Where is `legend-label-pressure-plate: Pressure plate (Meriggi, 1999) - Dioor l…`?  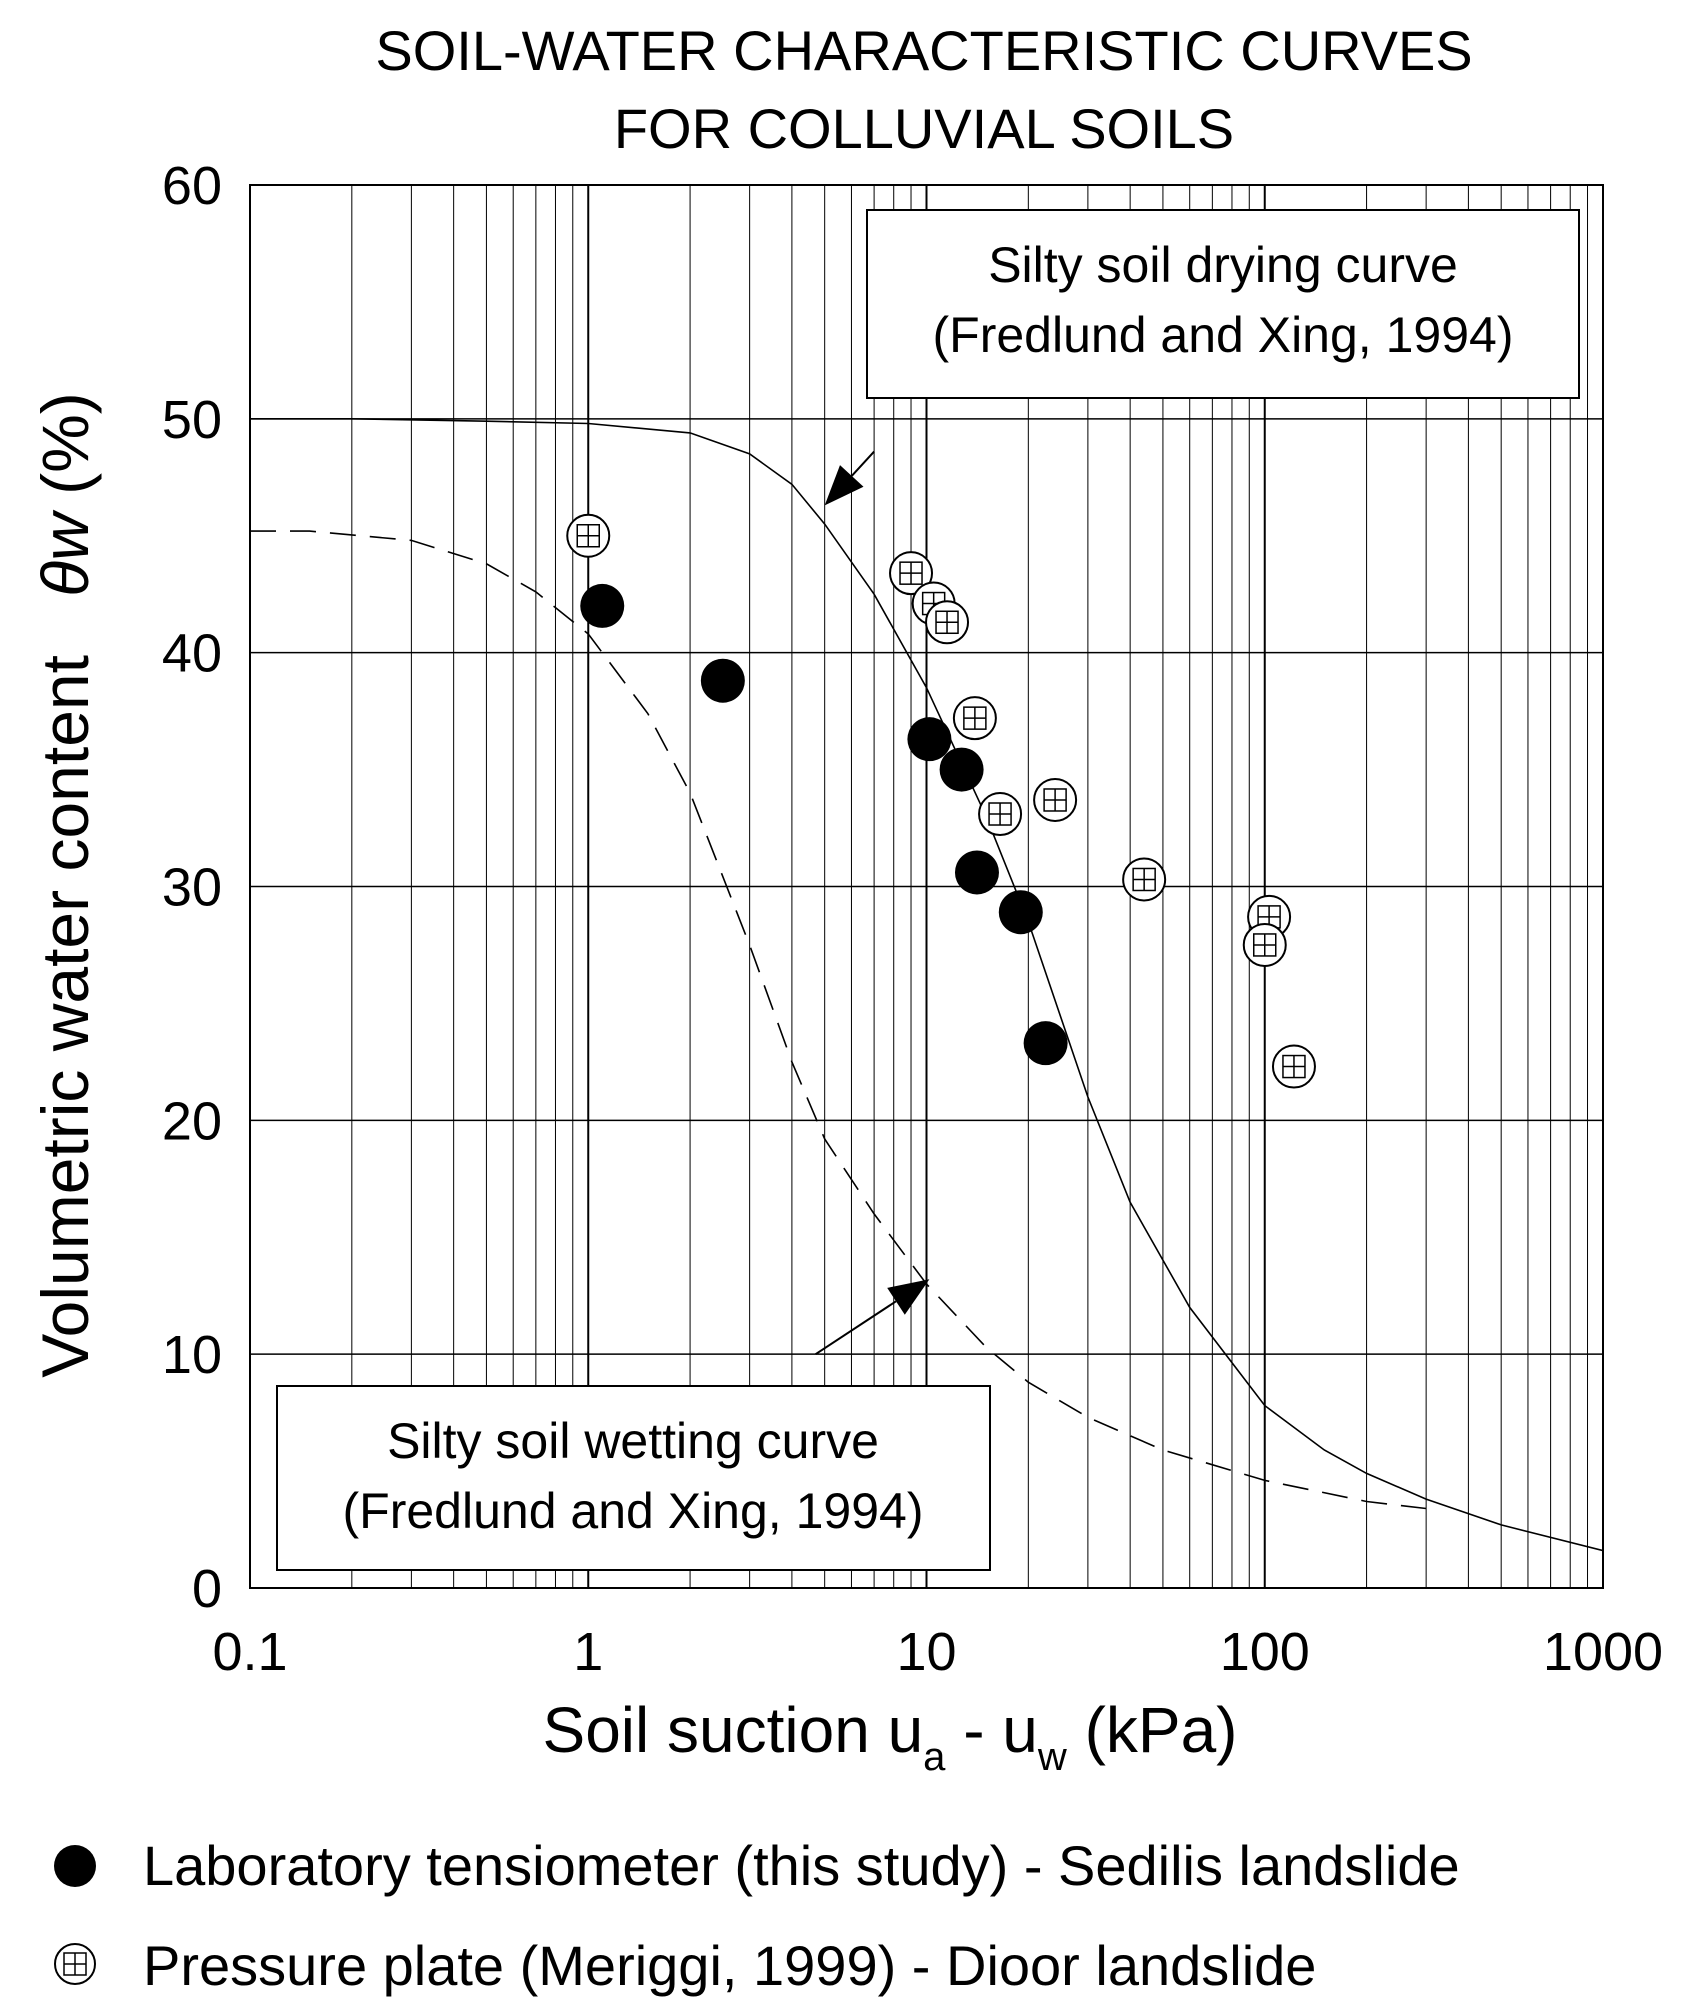
legend-label-pressure-plate: Pressure plate (Meriggi, 1999) - Dioor l… is located at coordinates (729, 1965).